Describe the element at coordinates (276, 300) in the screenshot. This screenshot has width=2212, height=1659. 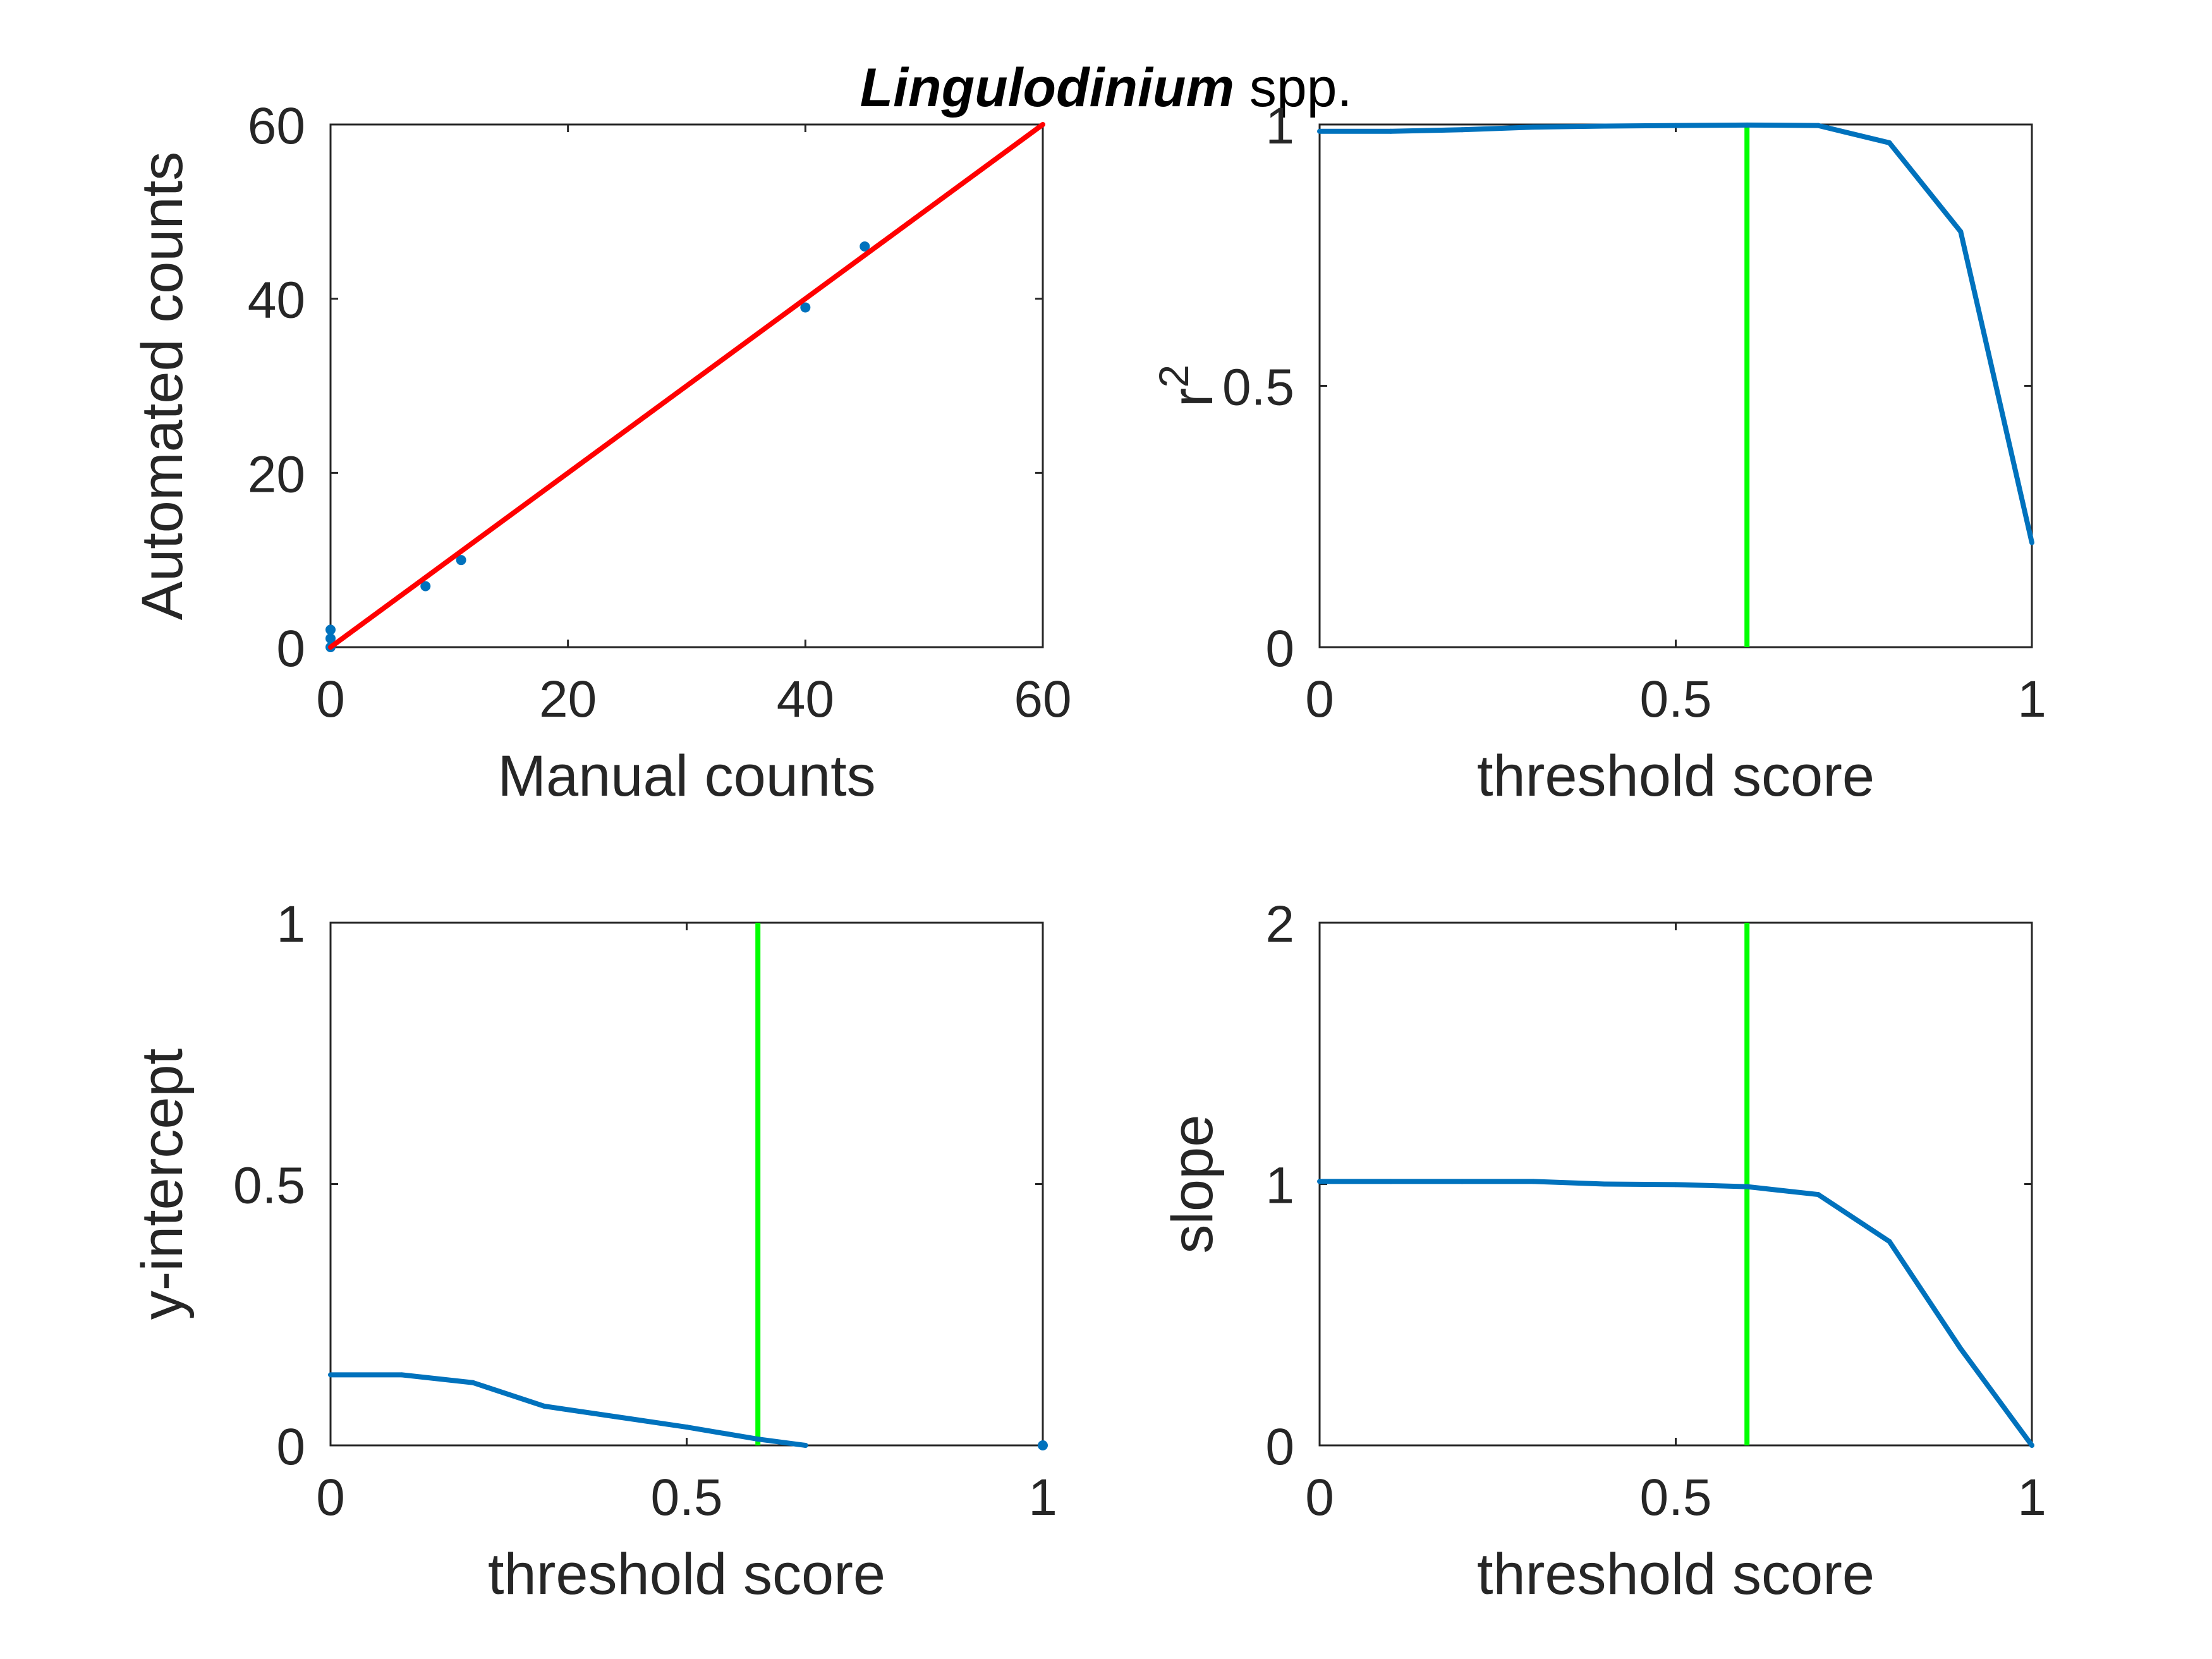
I see `y-tick-label: 40` at that location.